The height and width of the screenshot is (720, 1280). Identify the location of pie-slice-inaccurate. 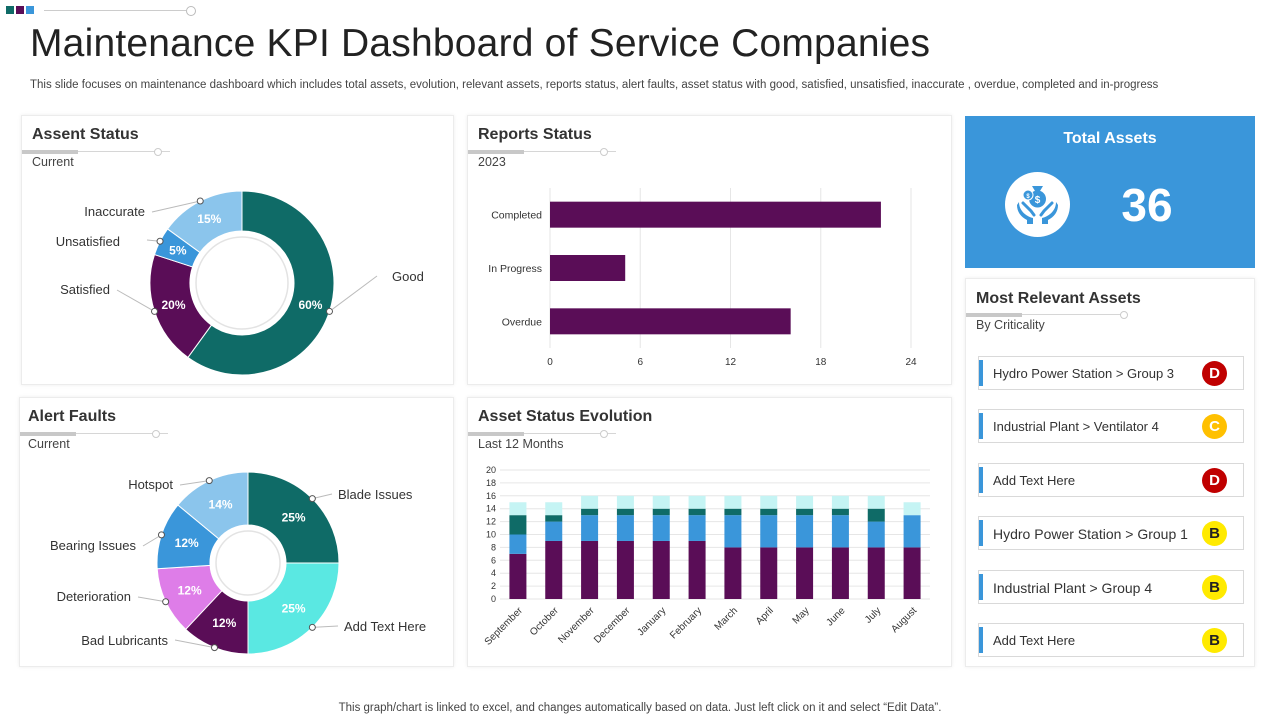
(204, 222).